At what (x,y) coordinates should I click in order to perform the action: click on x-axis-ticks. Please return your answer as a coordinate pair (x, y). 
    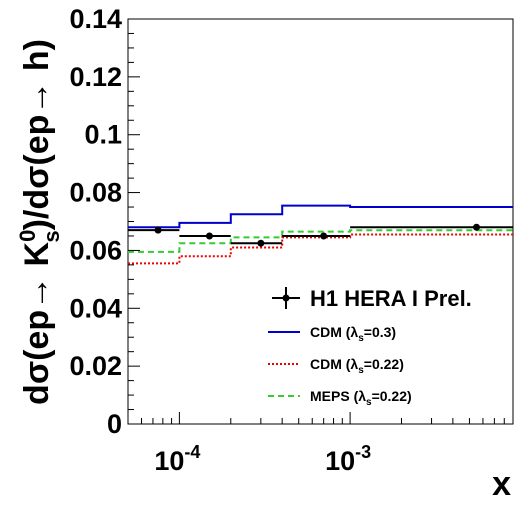
    Looking at the image, I should click on (320, 418).